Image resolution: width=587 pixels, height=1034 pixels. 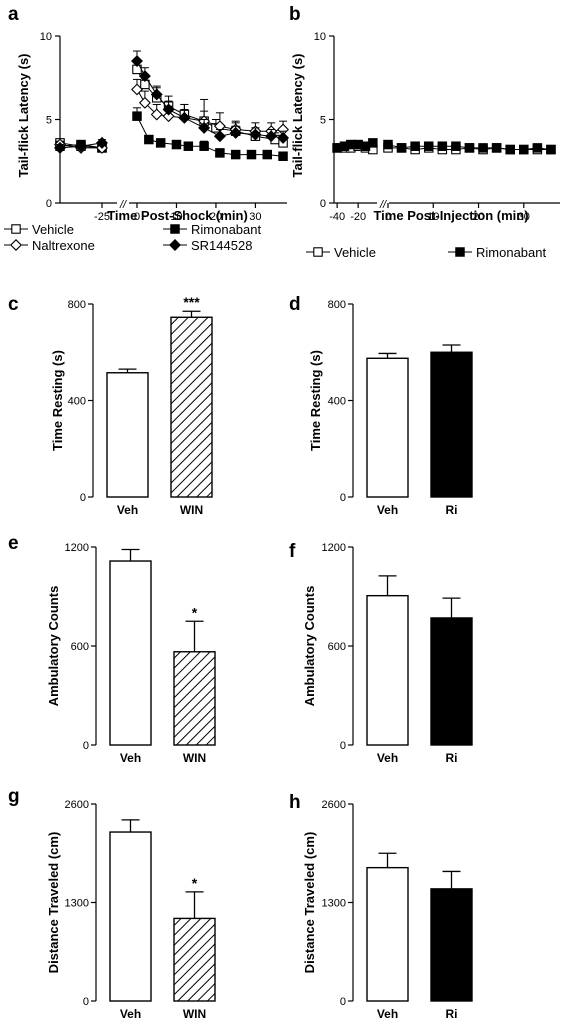 What do you see at coordinates (334, 548) in the screenshot?
I see `y-tick-label: 1200` at bounding box center [334, 548].